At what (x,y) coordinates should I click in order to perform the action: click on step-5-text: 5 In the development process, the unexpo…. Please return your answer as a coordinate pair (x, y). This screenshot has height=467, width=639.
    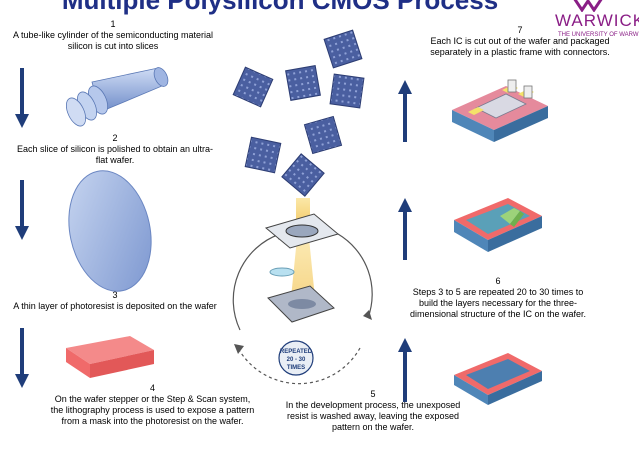
    Looking at the image, I should click on (373, 411).